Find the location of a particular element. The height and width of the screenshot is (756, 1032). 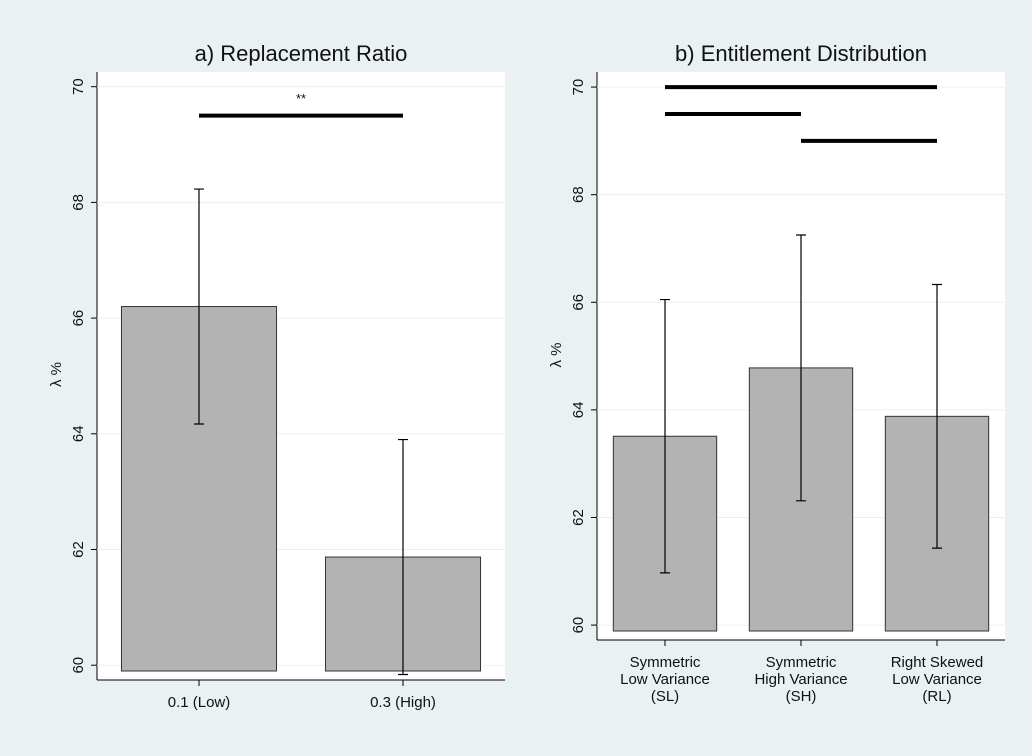

x-tick-label: (SH) is located at coordinates (801, 696).